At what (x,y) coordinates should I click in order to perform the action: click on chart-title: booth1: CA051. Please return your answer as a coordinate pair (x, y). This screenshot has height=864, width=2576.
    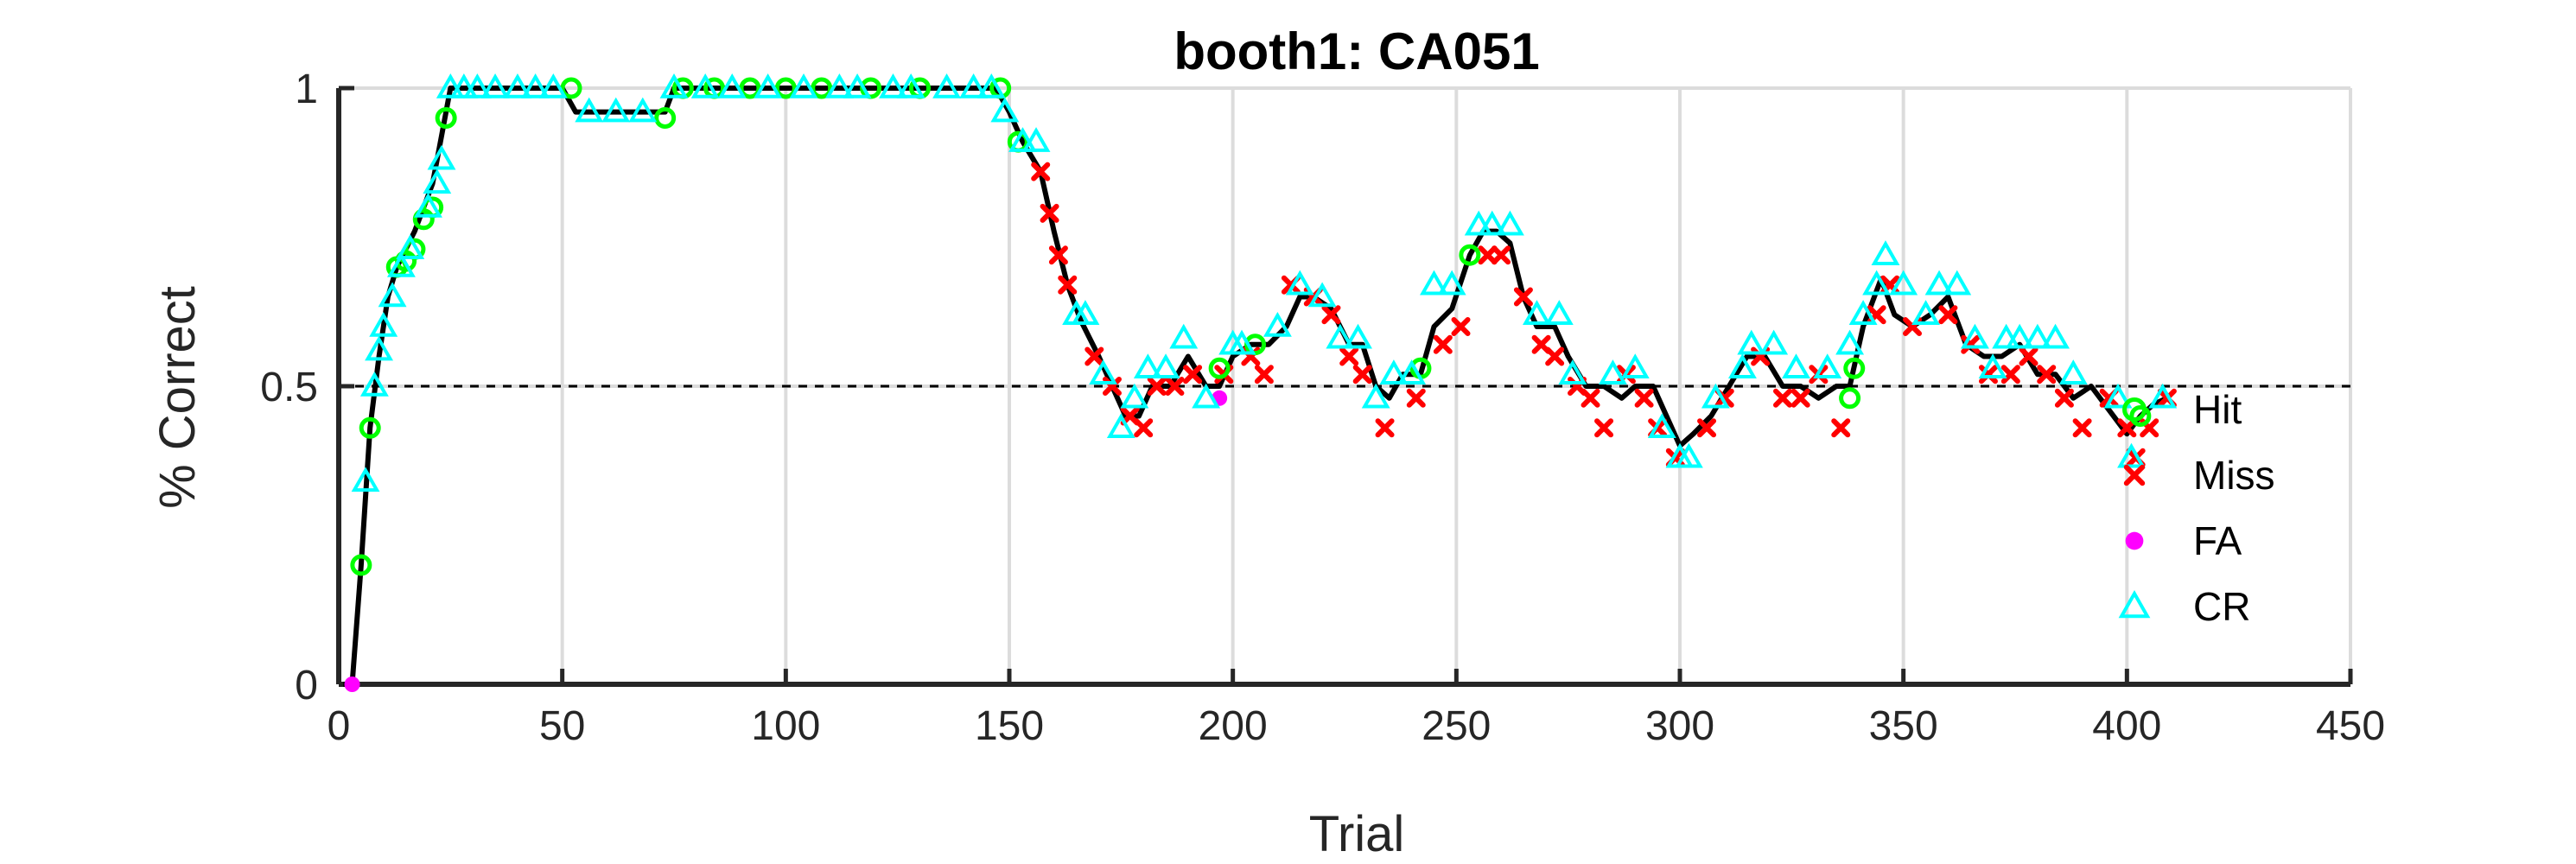
    Looking at the image, I should click on (1356, 51).